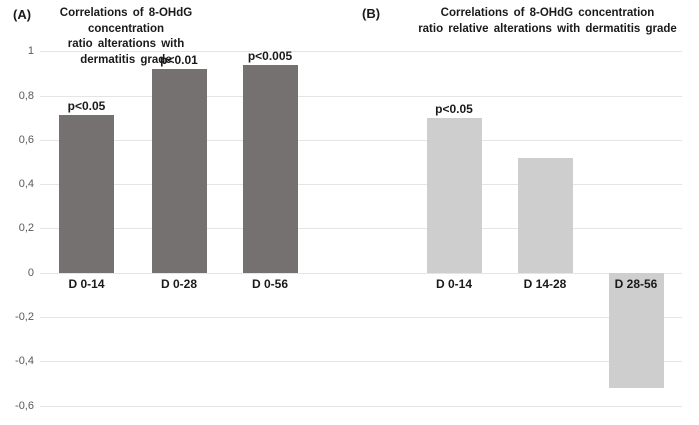 This screenshot has height=425, width=699. What do you see at coordinates (22, 14) in the screenshot?
I see `panel-a-tag: (A)` at bounding box center [22, 14].